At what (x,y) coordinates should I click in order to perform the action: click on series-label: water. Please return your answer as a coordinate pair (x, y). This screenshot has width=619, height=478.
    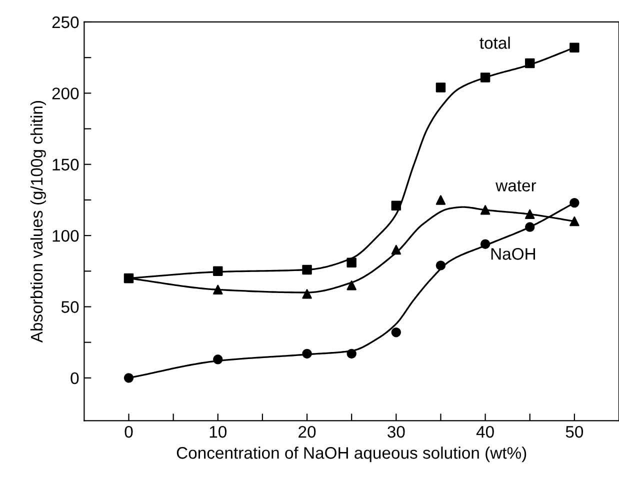
    Looking at the image, I should click on (516, 186).